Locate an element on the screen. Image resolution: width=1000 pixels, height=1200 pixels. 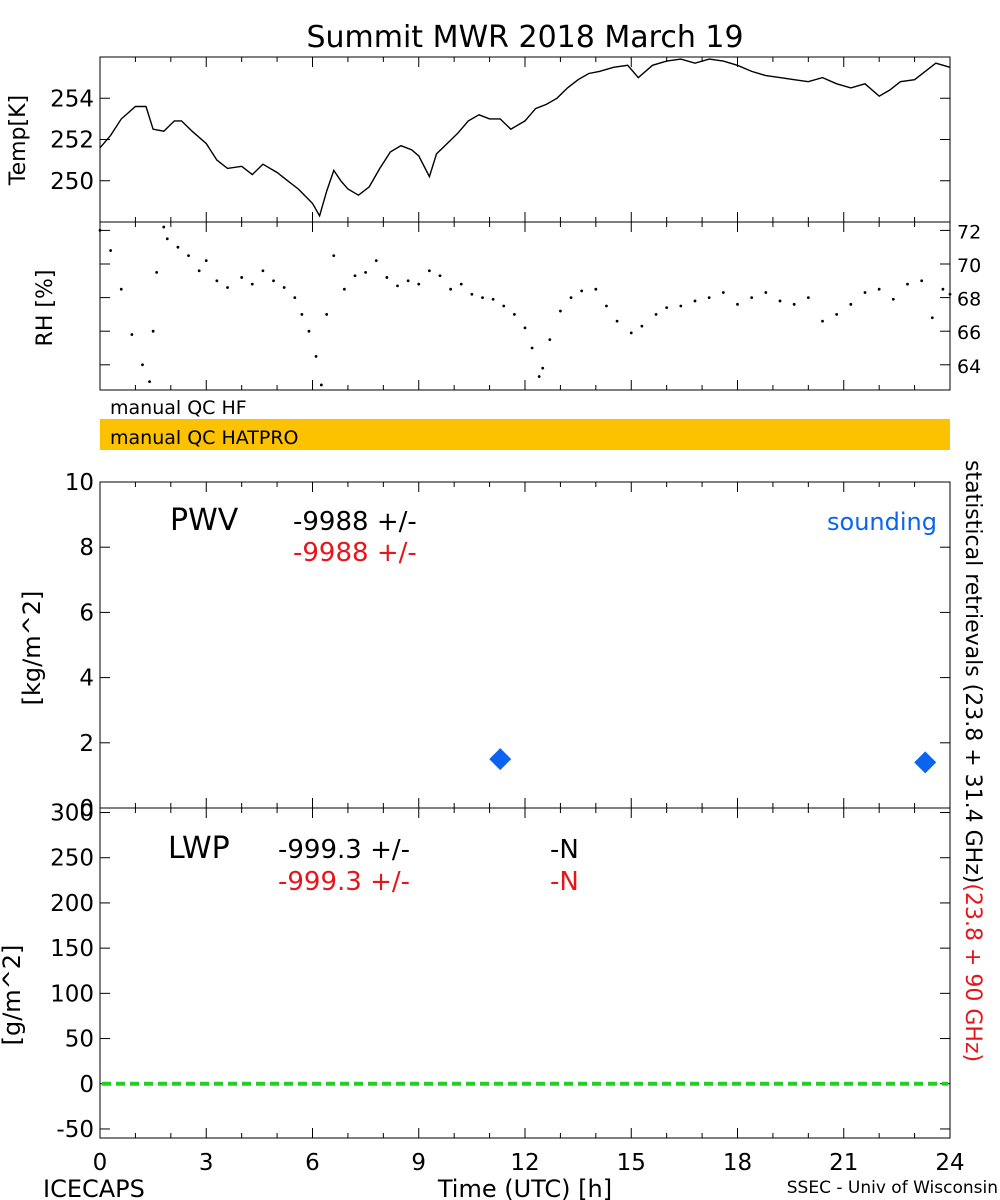
lwp-flag-black: -N is located at coordinates (564, 850).